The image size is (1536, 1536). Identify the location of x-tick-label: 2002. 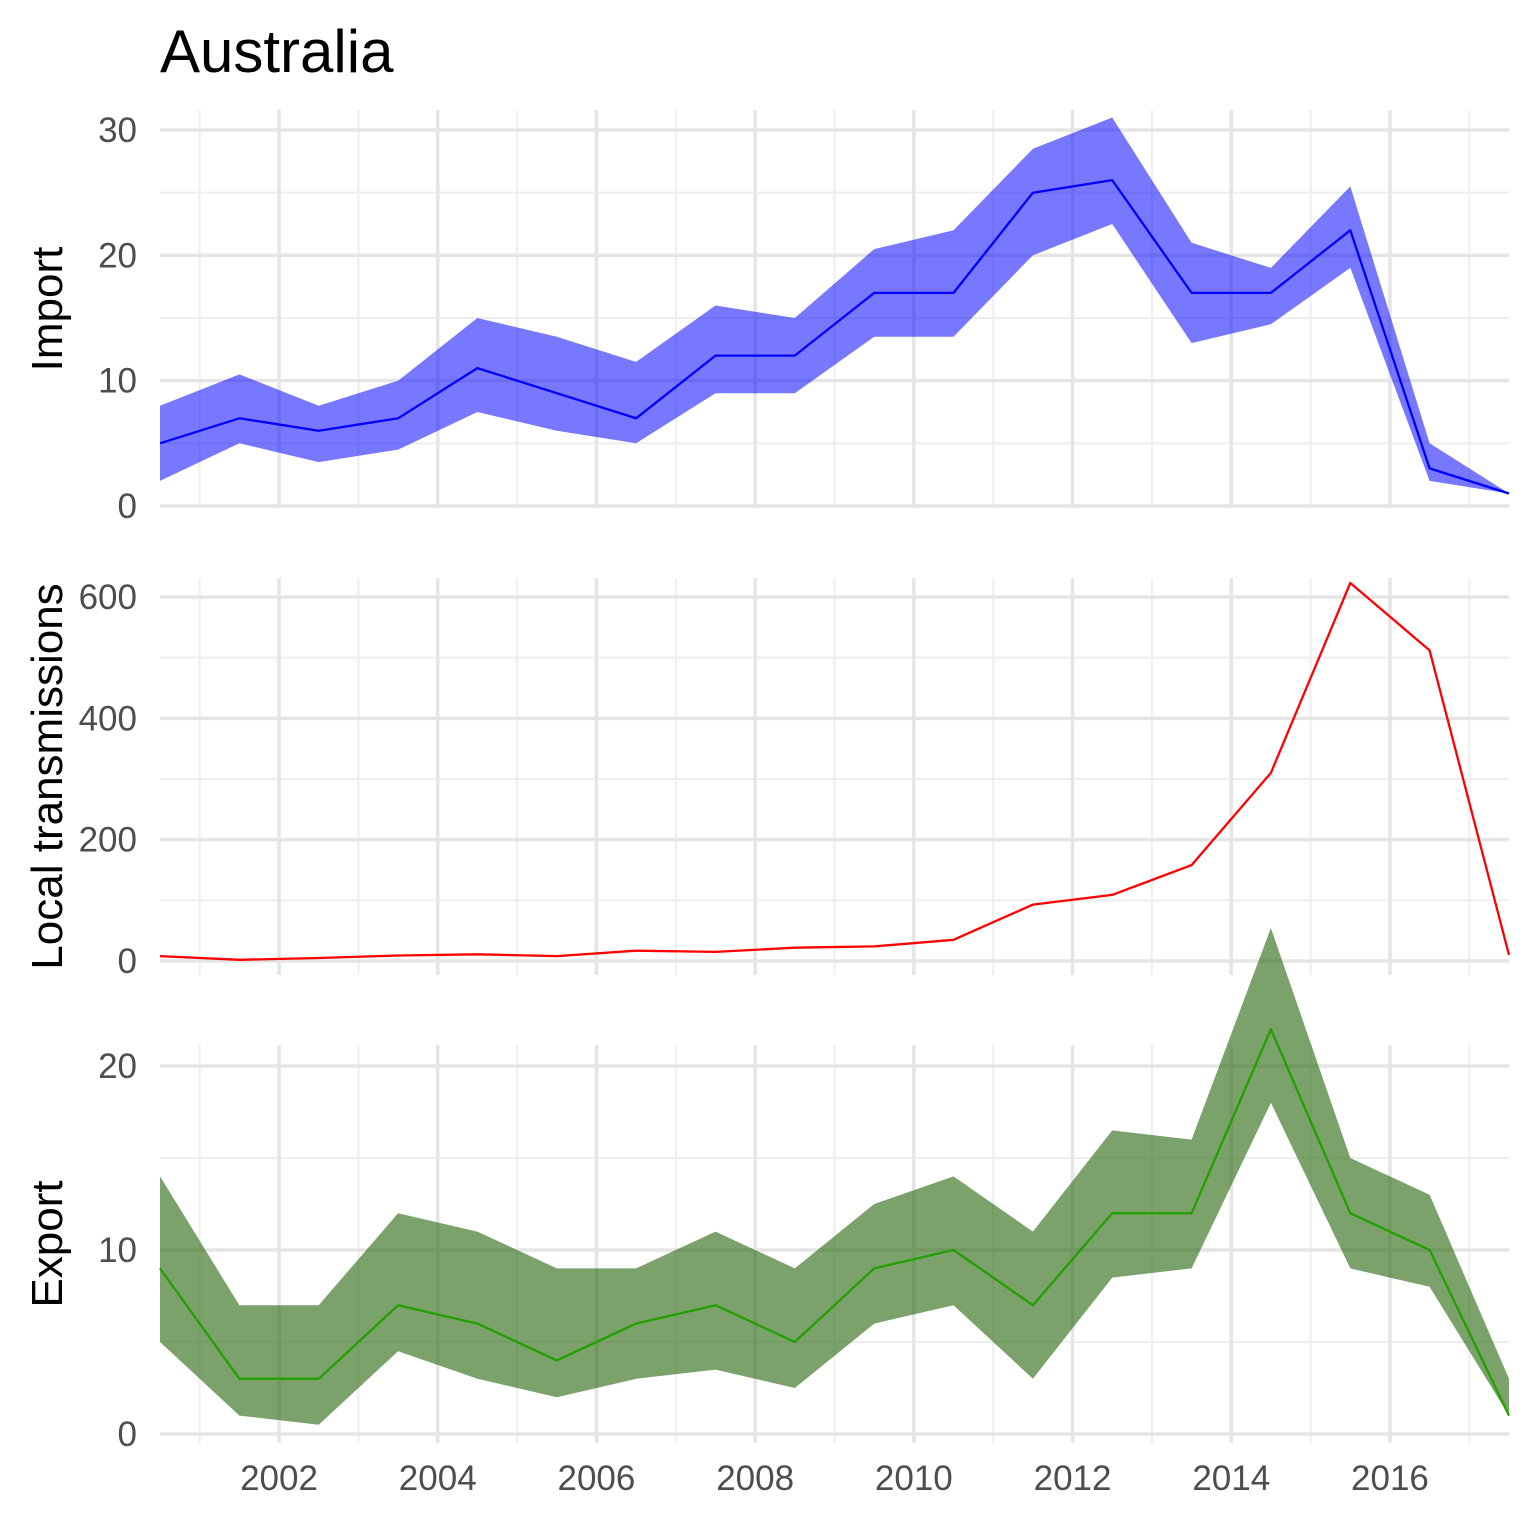
(279, 1478).